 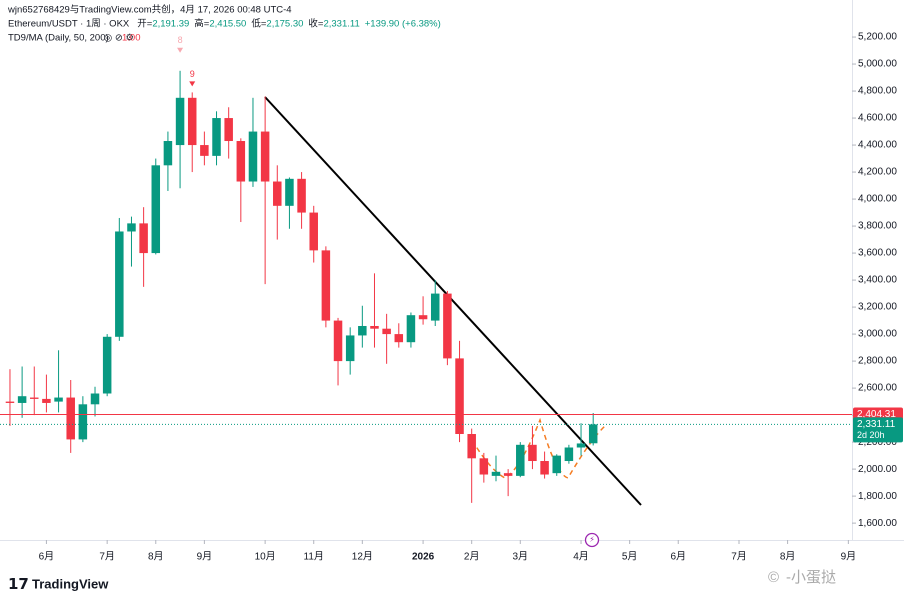 I want to click on indicator-name: TD9/MA (Daily, 50, 200), so click(x=58, y=38).